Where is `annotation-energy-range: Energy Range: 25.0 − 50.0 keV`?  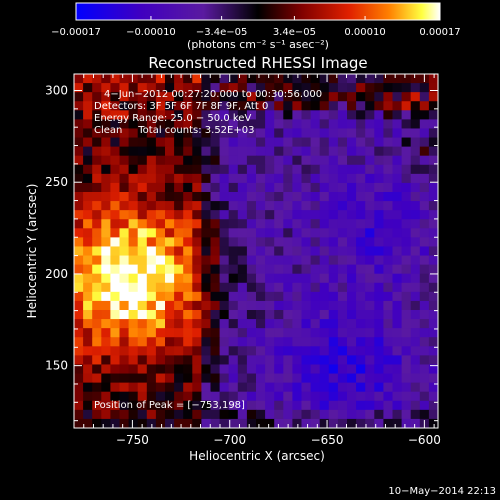
annotation-energy-range: Energy Range: 25.0 − 50.0 keV is located at coordinates (172, 118).